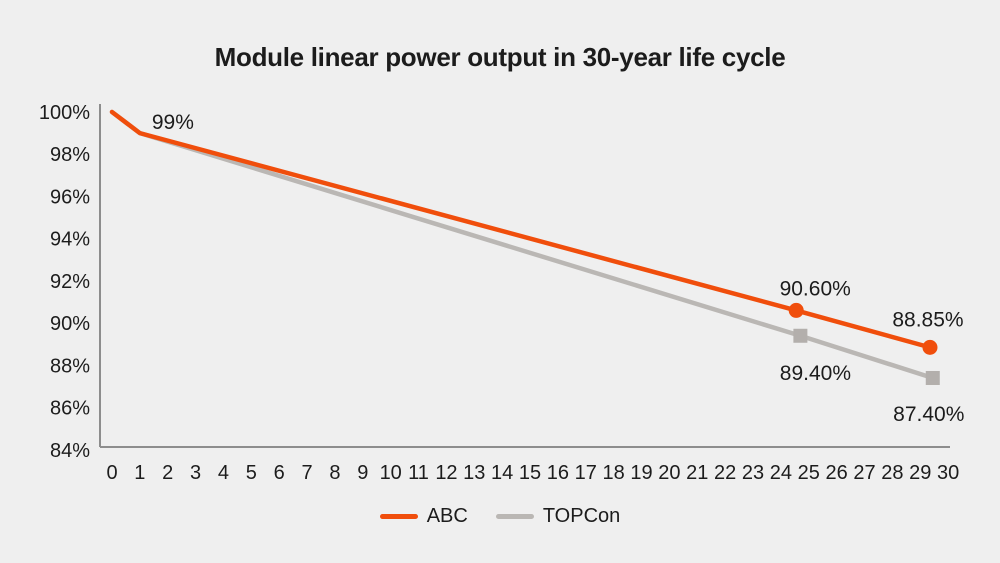 This screenshot has height=563, width=1000. Describe the element at coordinates (809, 473) in the screenshot. I see `x-tick-label: 25` at that location.